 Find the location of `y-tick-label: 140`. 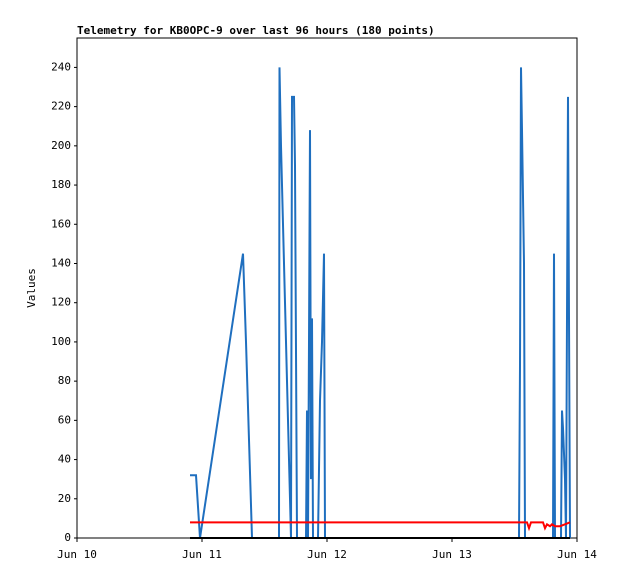

y-tick-label: 140 is located at coordinates (61, 262).